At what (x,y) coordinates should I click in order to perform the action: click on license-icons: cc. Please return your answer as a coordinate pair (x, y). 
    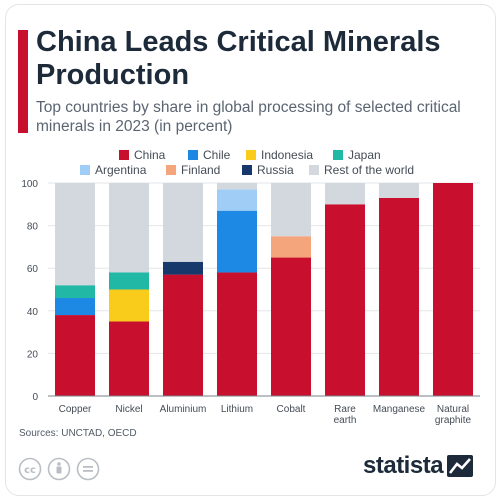
    Looking at the image, I should click on (59, 469).